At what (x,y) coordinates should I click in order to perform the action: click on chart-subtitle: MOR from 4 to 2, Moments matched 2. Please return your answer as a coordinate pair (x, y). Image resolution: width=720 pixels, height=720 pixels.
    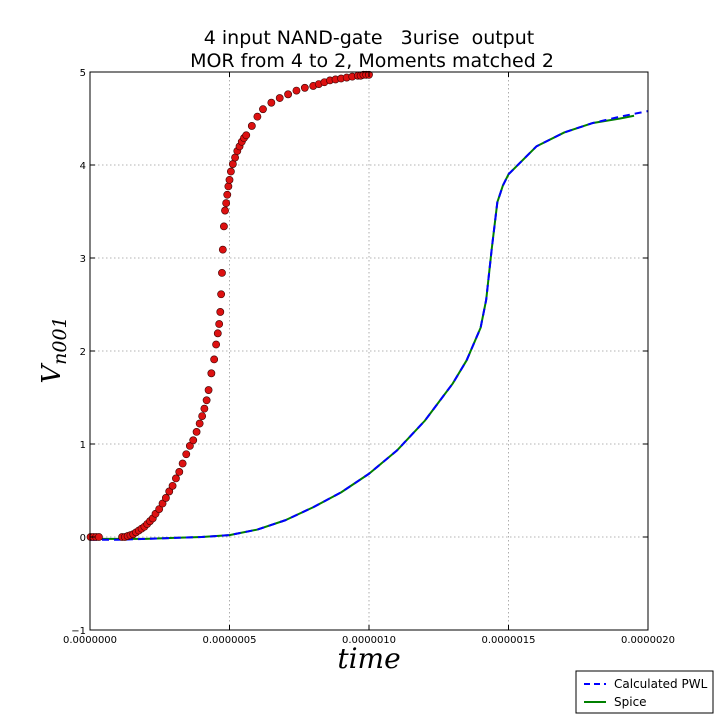
    Looking at the image, I should click on (372, 61).